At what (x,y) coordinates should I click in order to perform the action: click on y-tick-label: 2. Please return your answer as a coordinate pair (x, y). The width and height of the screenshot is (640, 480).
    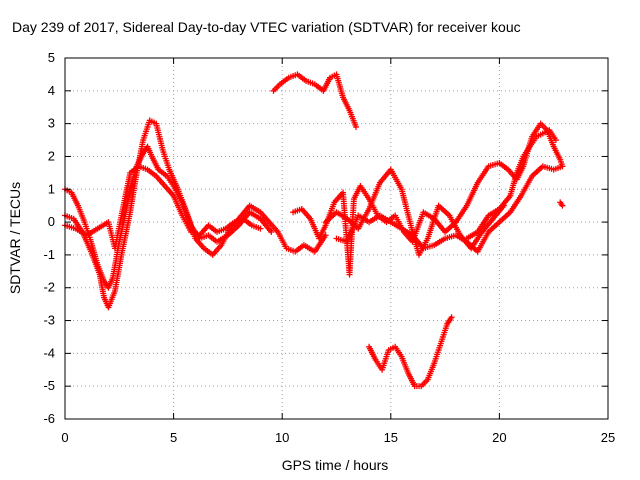
    Looking at the image, I should click on (51, 155).